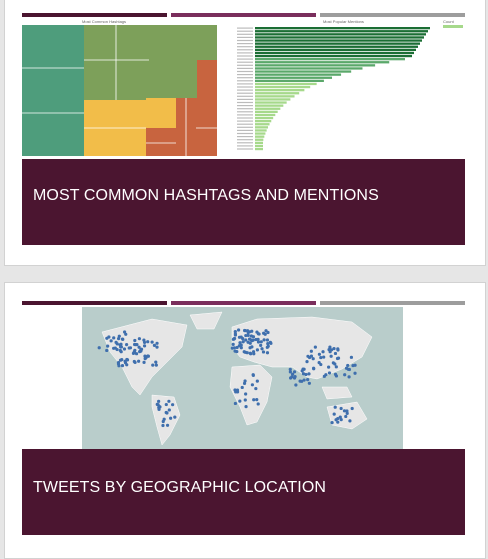 The image size is (488, 559). Describe the element at coordinates (104, 21) in the screenshot. I see `treemap-title: Most Common Hashtags` at that location.